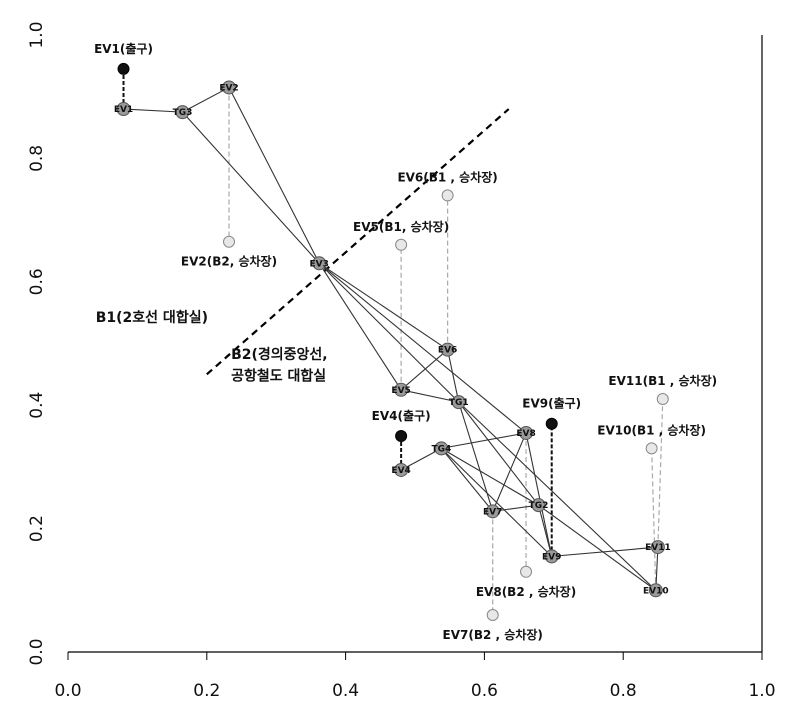 Image resolution: width=793 pixels, height=721 pixels. Describe the element at coordinates (37, 651) in the screenshot. I see `y-tick-label: 0.0` at that location.